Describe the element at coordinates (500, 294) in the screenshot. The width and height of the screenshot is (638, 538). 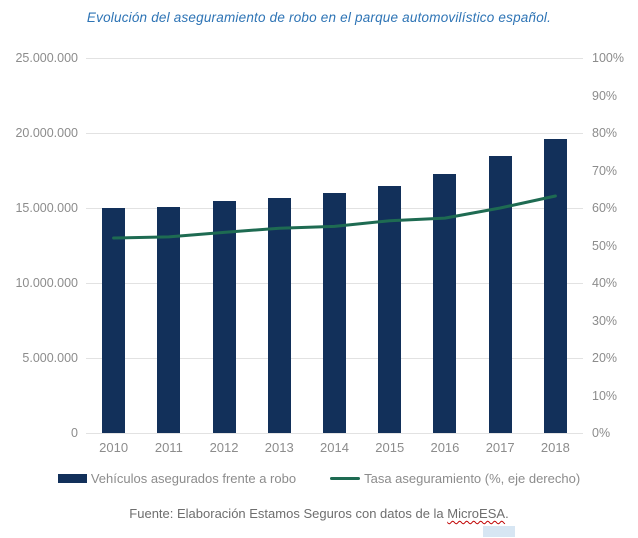
I see `bar-2017` at that location.